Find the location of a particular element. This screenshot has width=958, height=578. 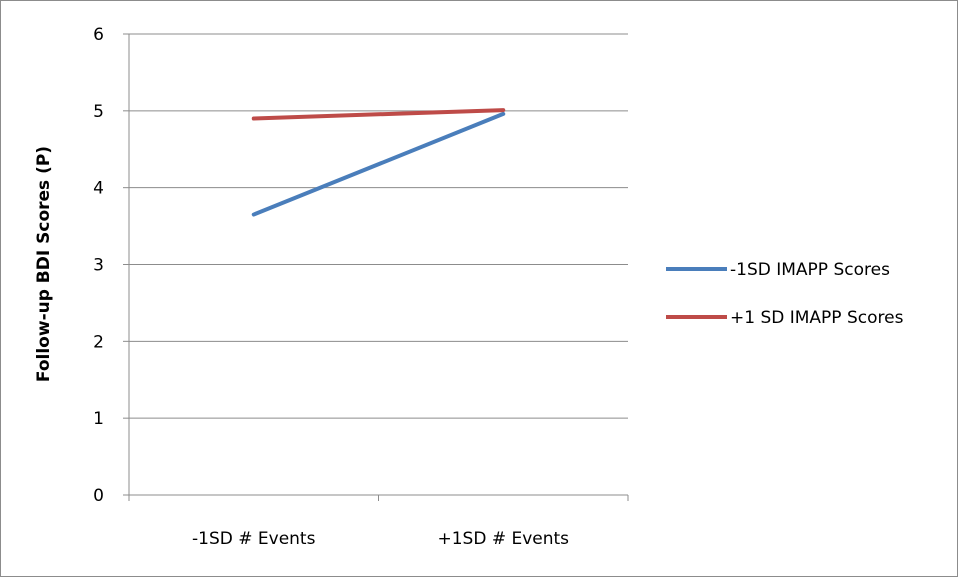

x-tick-label: -1SD # Events is located at coordinates (254, 539).